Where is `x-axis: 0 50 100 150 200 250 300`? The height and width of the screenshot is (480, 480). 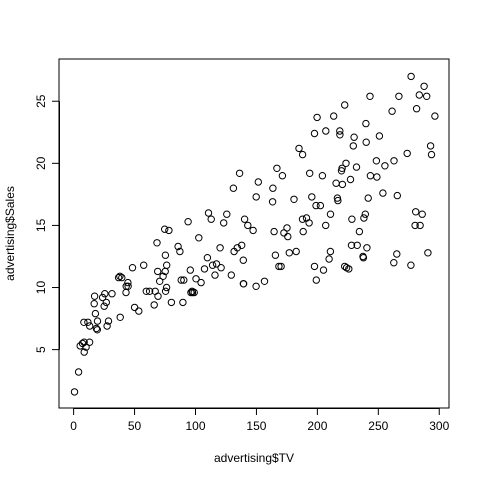
x-axis: 0 50 100 150 200 250 300 is located at coordinates (260, 420).